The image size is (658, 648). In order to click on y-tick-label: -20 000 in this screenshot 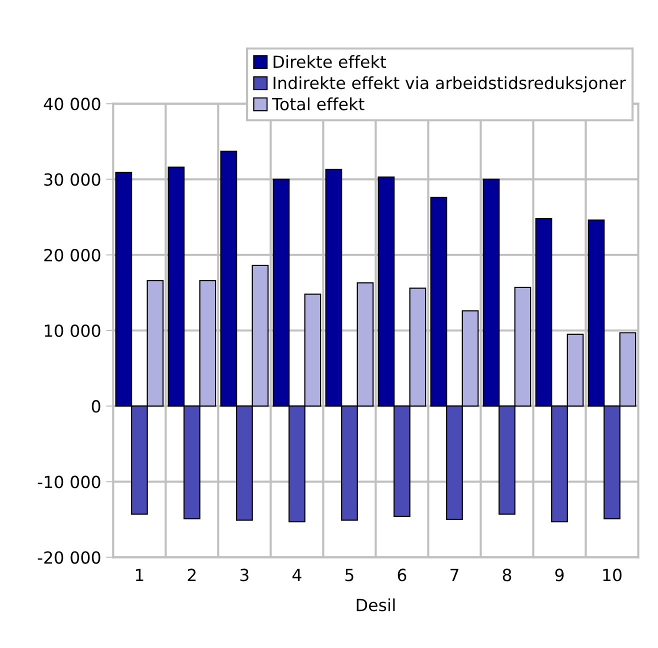, I will do `click(69, 557)`.